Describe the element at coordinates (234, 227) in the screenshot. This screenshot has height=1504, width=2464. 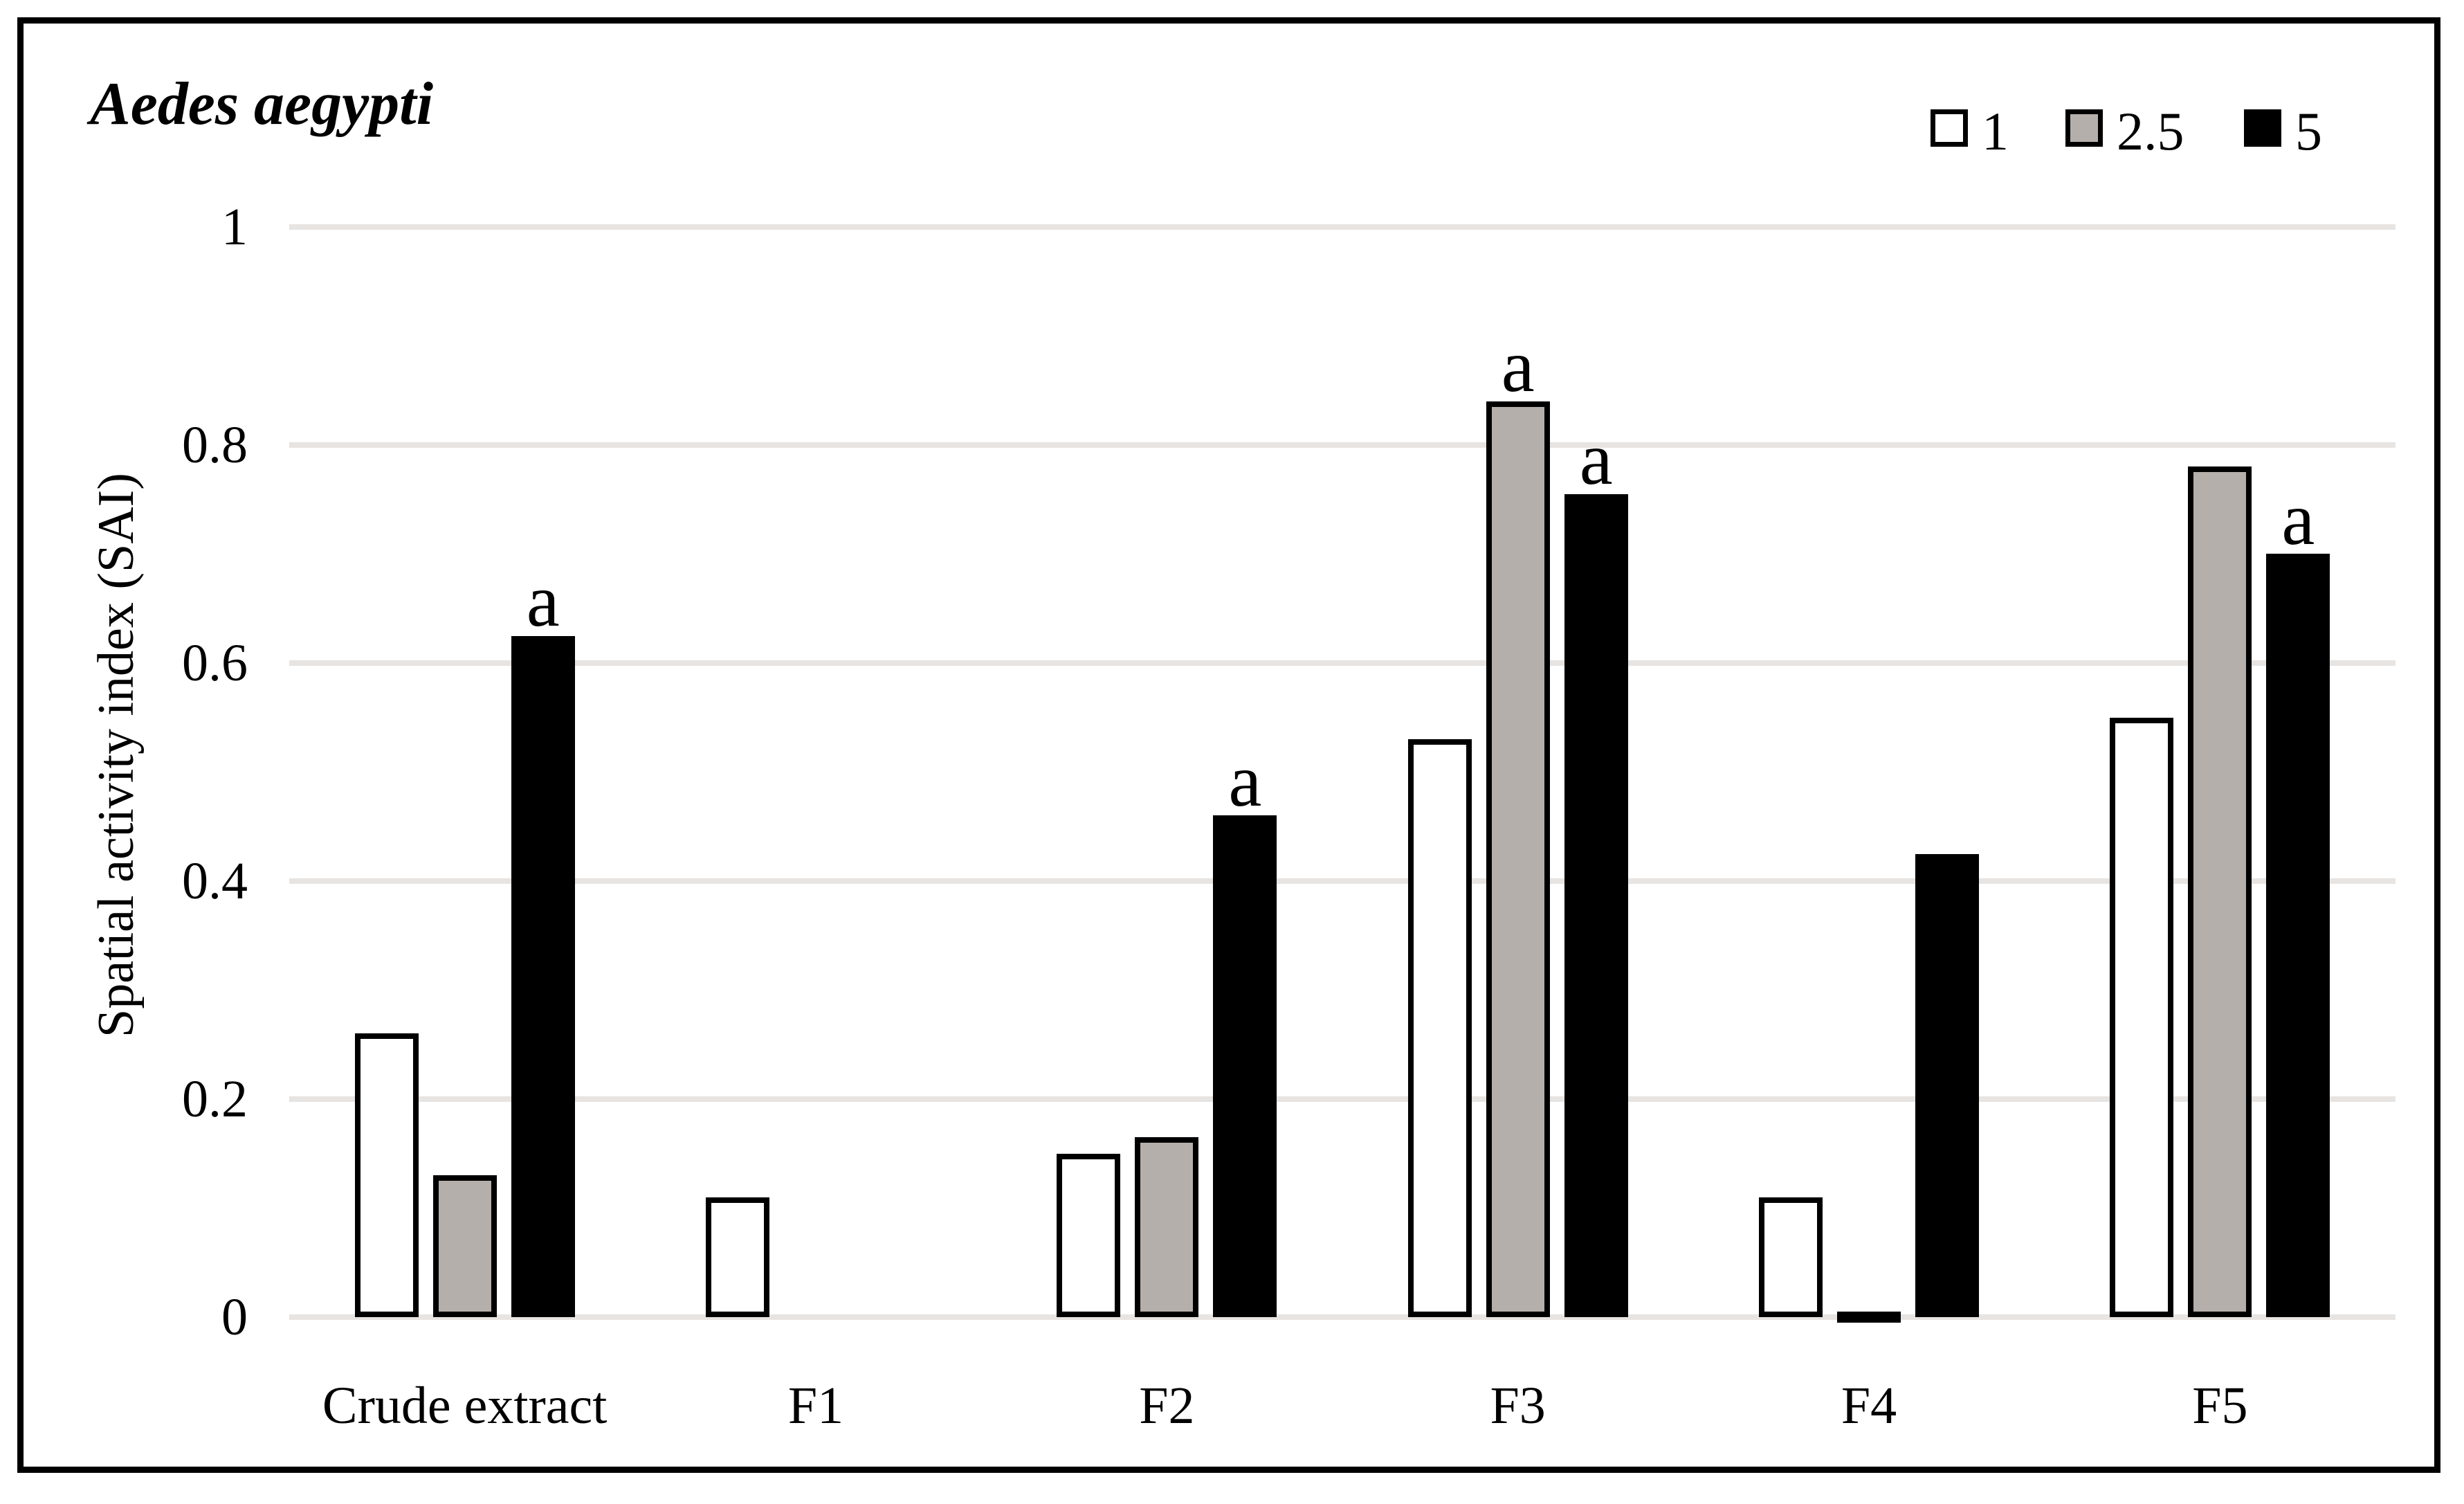
I see `y-tick-label: 1` at that location.